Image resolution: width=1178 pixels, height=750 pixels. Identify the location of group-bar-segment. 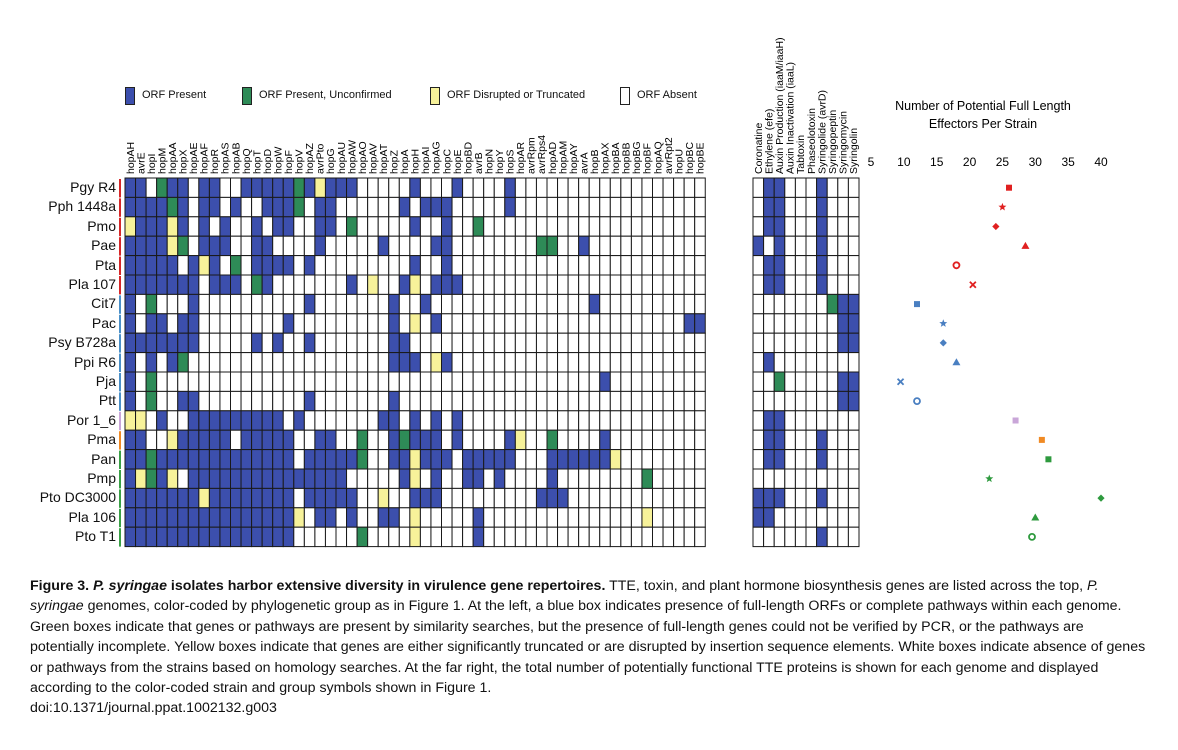
(120, 401).